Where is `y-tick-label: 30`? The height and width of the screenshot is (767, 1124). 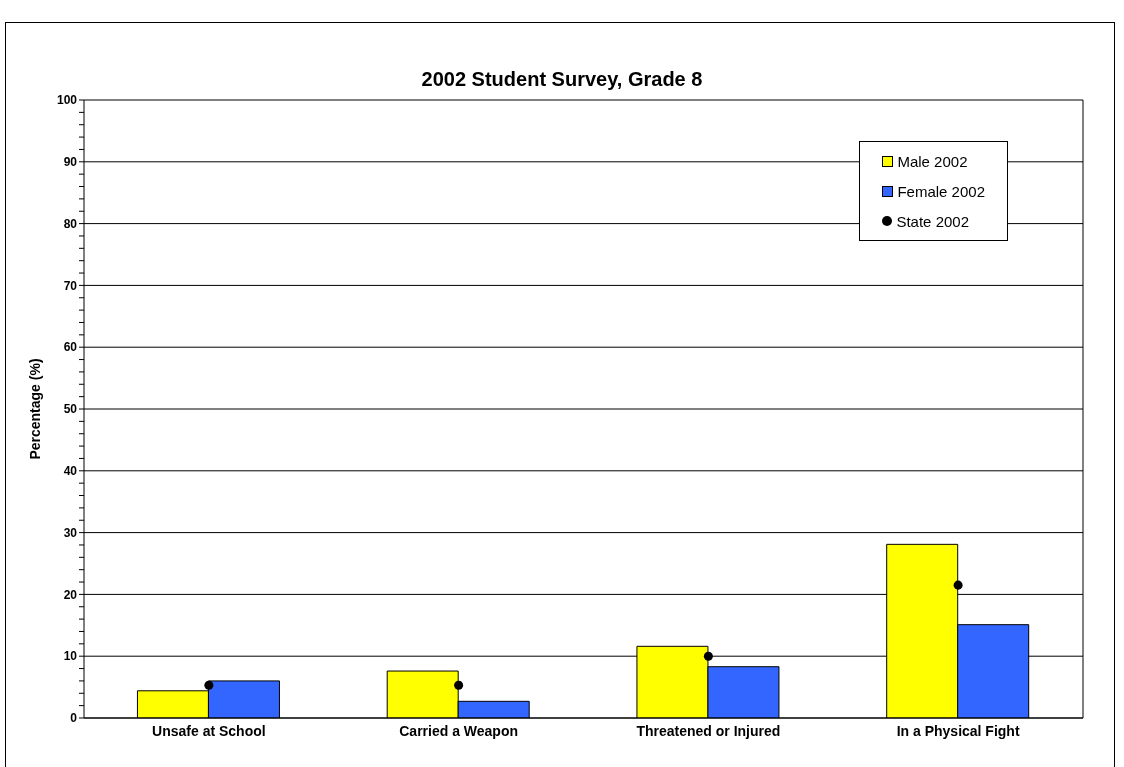 y-tick-label: 30 is located at coordinates (70, 532).